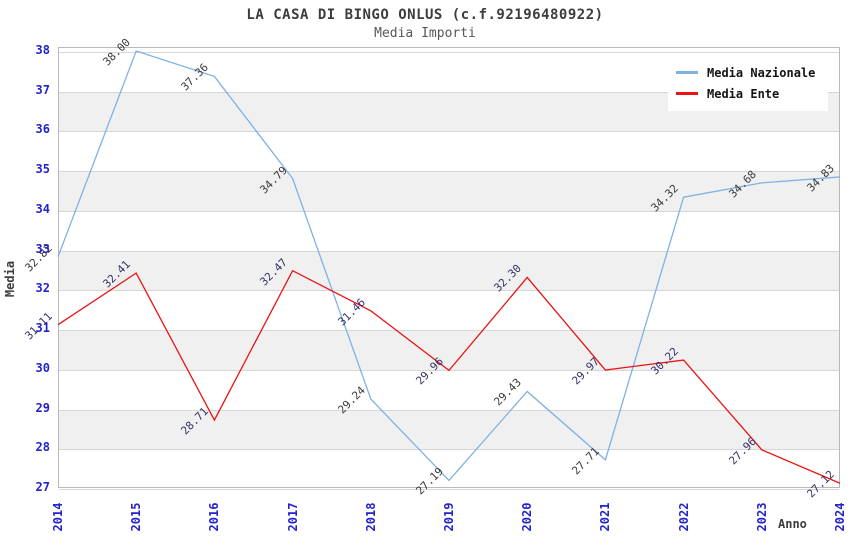  I want to click on y-tick-label: 33, so click(42, 248).